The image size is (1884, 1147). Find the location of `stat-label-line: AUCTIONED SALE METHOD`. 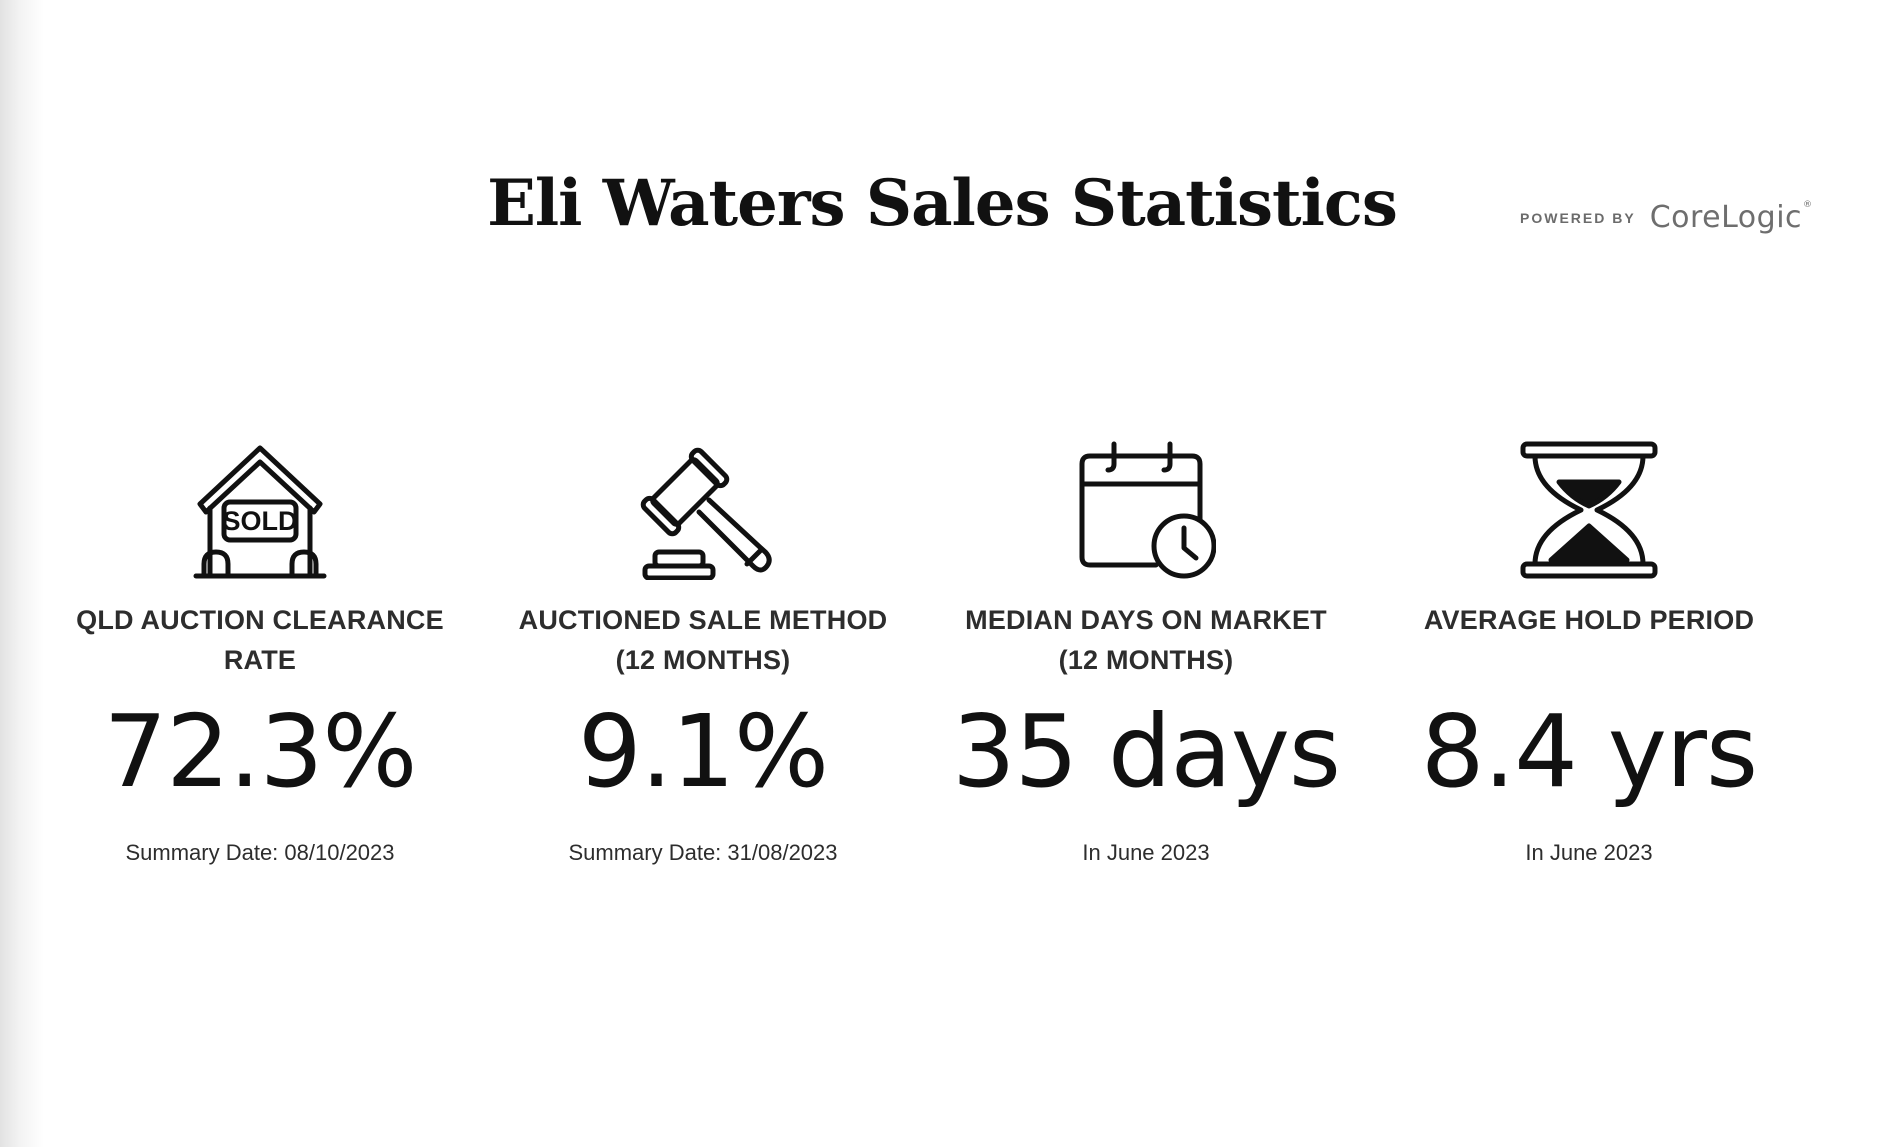

stat-label-line: AUCTIONED SALE METHOD is located at coordinates (703, 620).